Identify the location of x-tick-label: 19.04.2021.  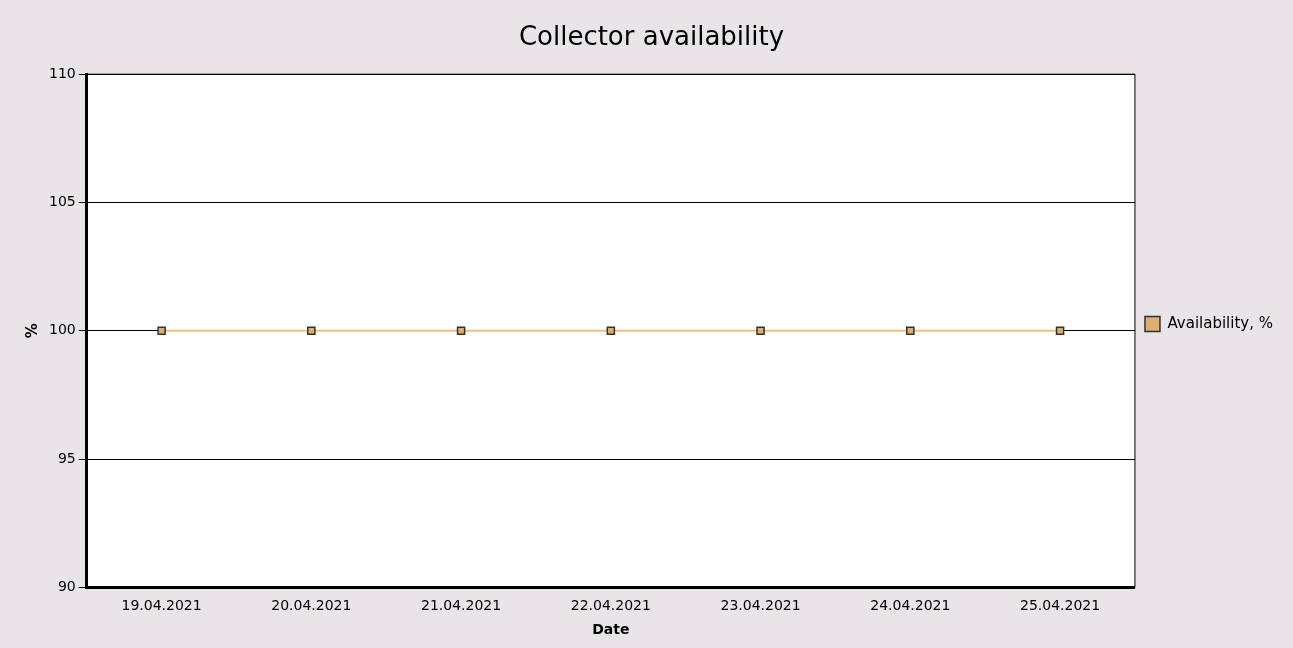
(161, 605).